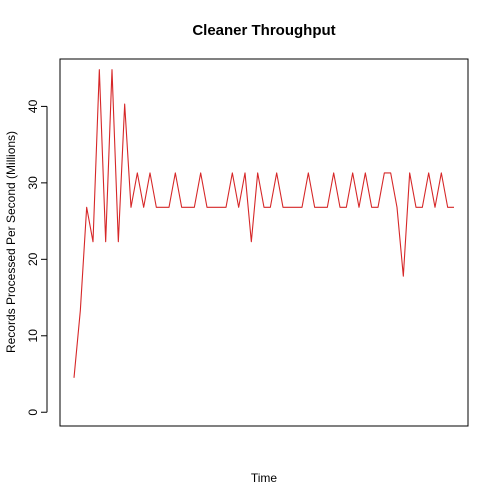 The image size is (500, 500). Describe the element at coordinates (264, 478) in the screenshot. I see `x-axis-label: Time` at that location.